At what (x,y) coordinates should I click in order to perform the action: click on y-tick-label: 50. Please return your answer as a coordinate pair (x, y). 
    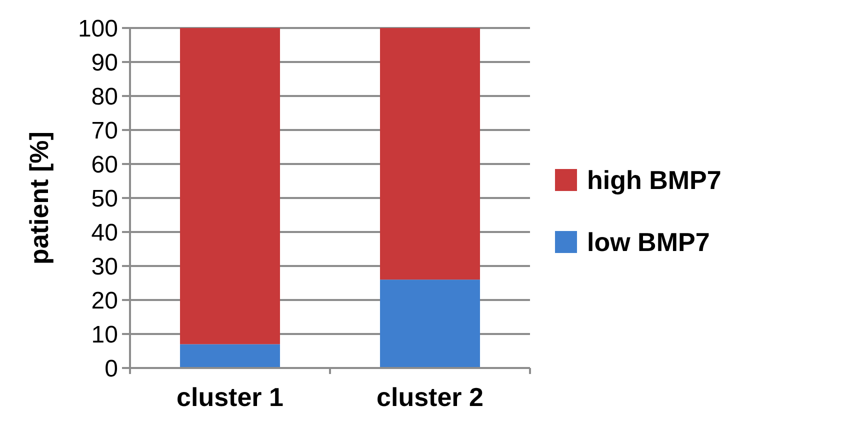
    Looking at the image, I should click on (104, 198).